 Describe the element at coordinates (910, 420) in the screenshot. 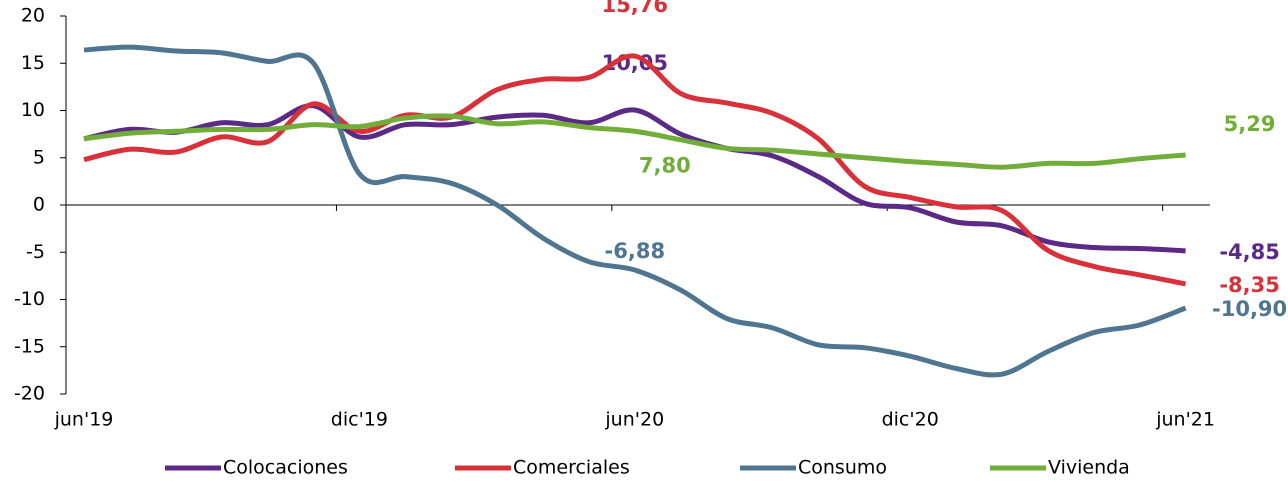

I see `x-tick-label: dic'20` at that location.